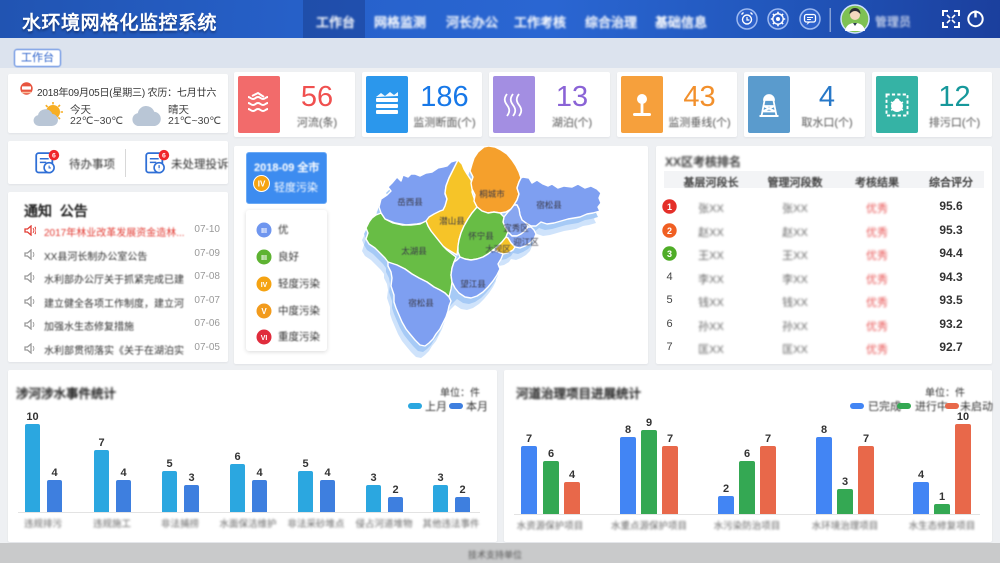 Image resolution: width=1000 pixels, height=563 pixels. What do you see at coordinates (452, 221) in the screenshot?
I see `svg-text: 潜山县` at bounding box center [452, 221].